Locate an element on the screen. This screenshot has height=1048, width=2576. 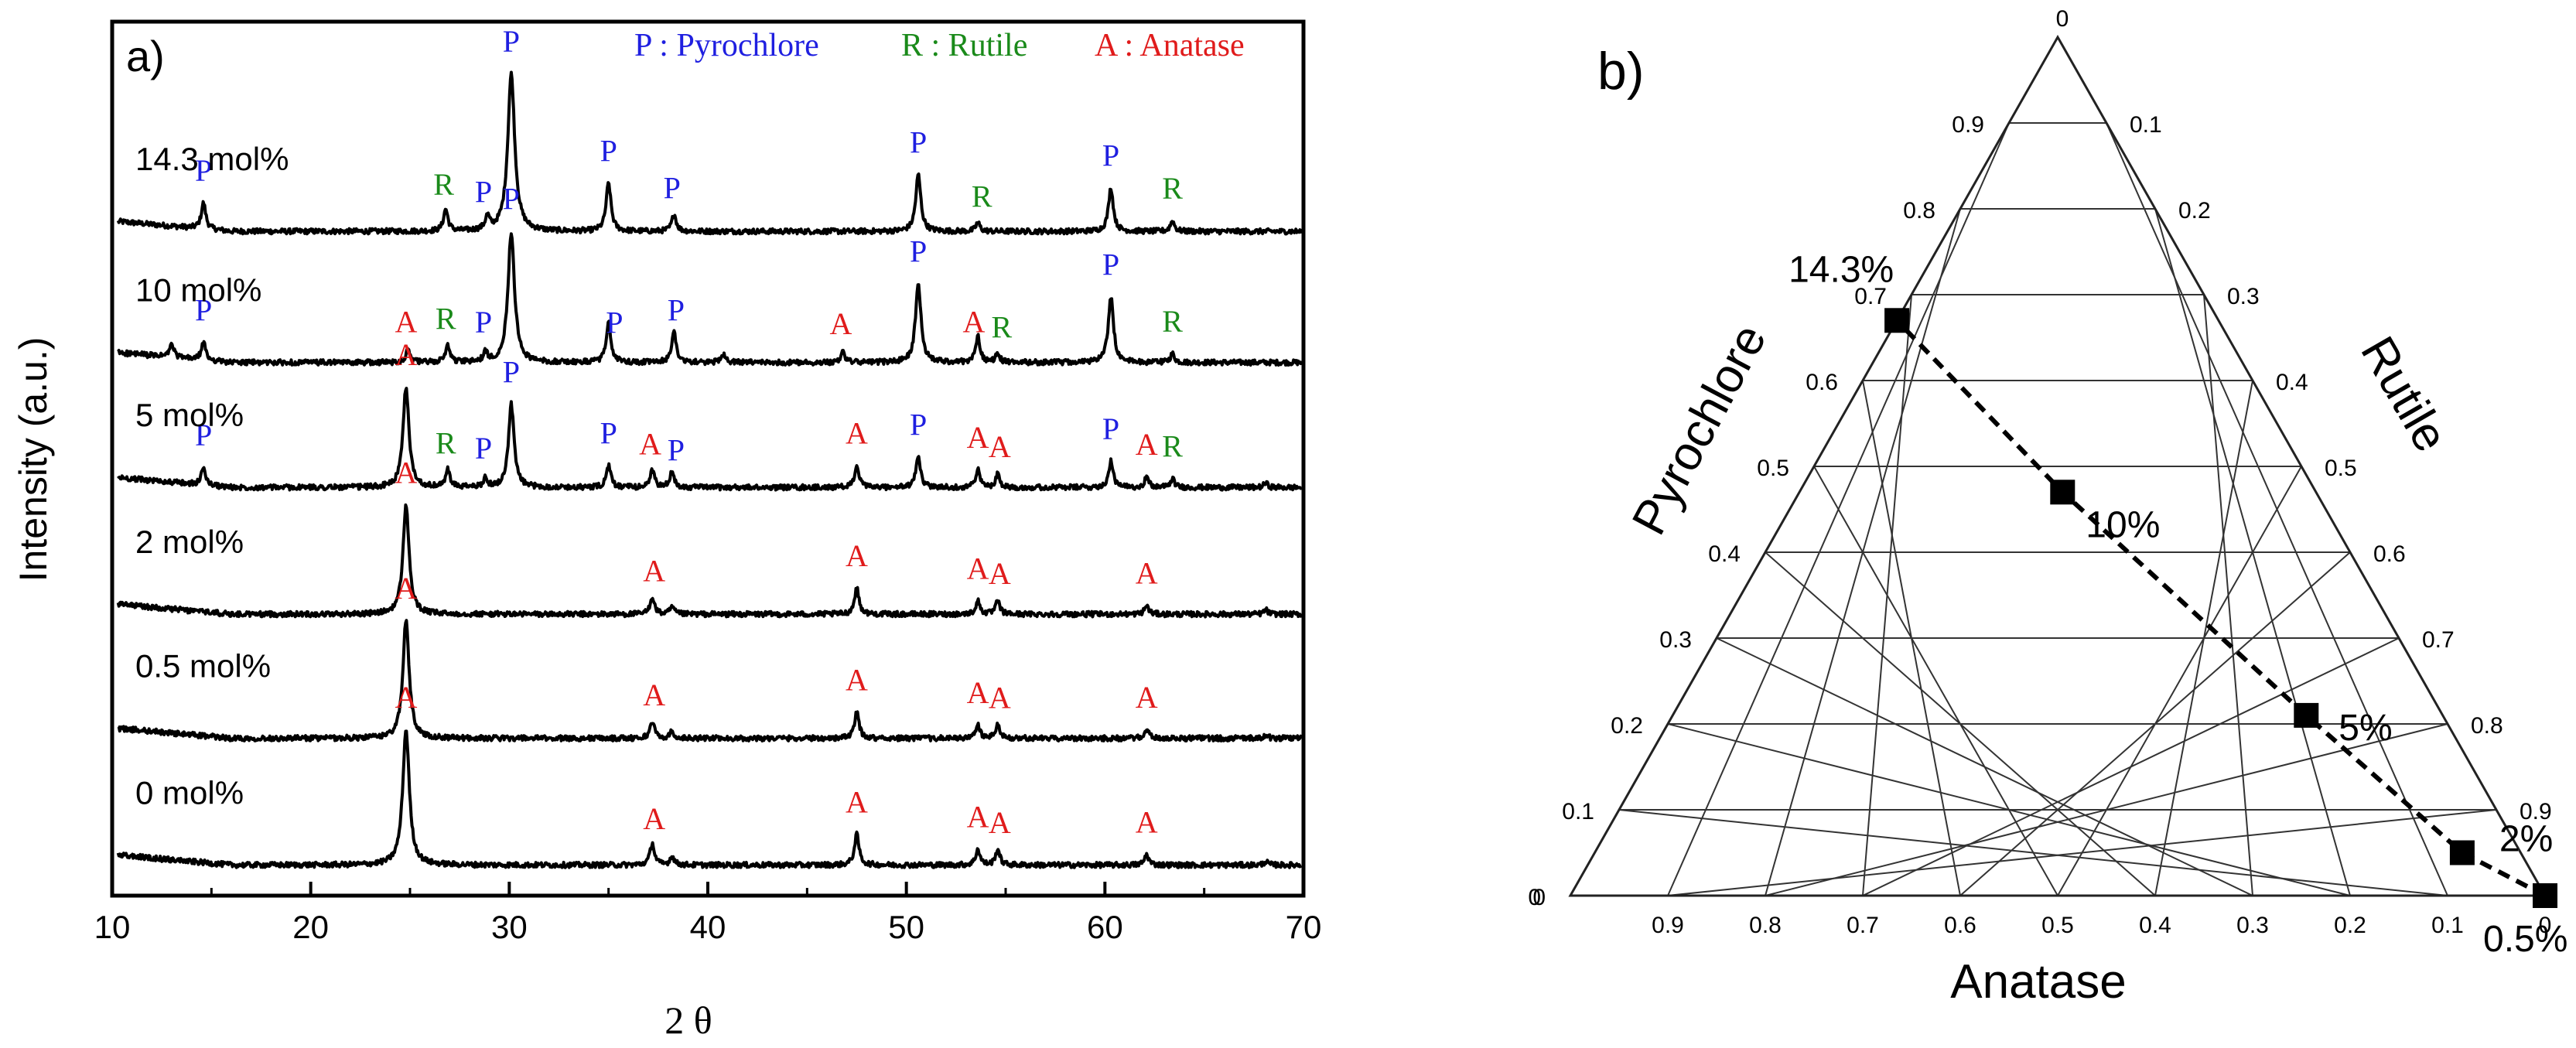
ternary-right-tick: 0.6 is located at coordinates (2389, 554).